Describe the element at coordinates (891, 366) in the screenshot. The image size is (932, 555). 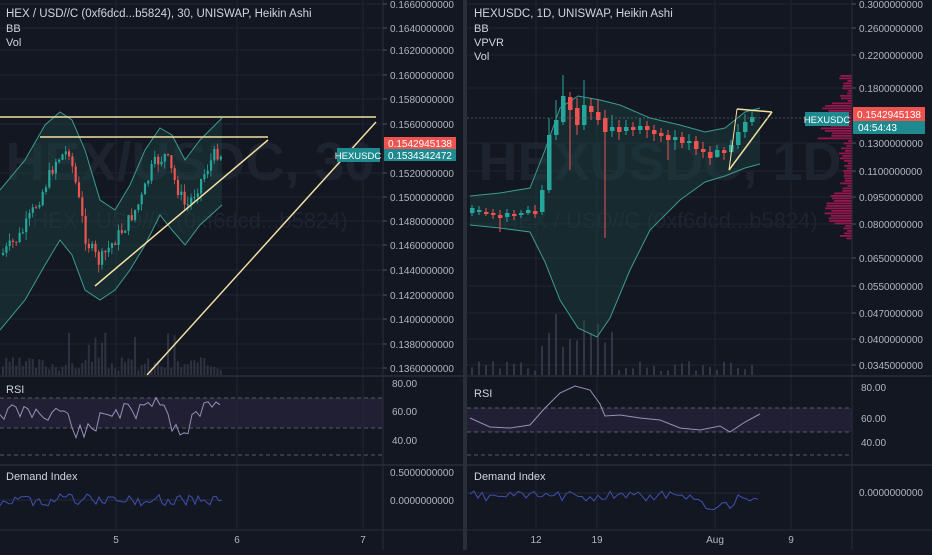
I see `right-price-tick: 0.0345000000` at that location.